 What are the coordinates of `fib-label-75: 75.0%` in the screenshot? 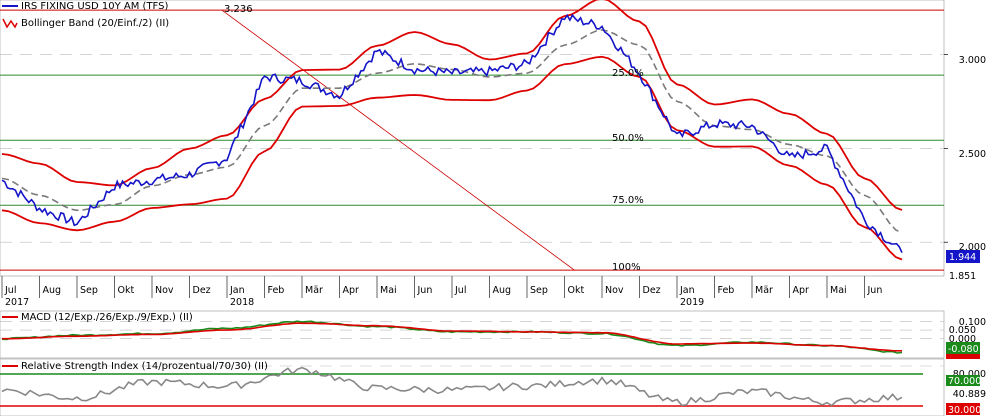 It's located at (628, 200).